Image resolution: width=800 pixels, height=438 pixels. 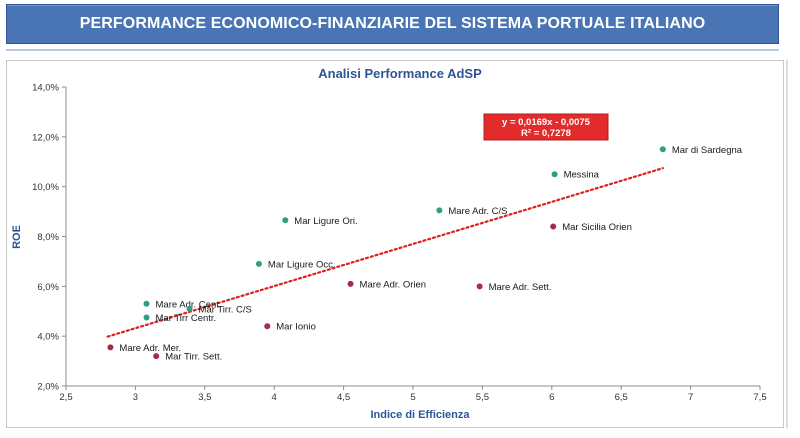 I want to click on x-tick-label: 6, so click(x=551, y=397).